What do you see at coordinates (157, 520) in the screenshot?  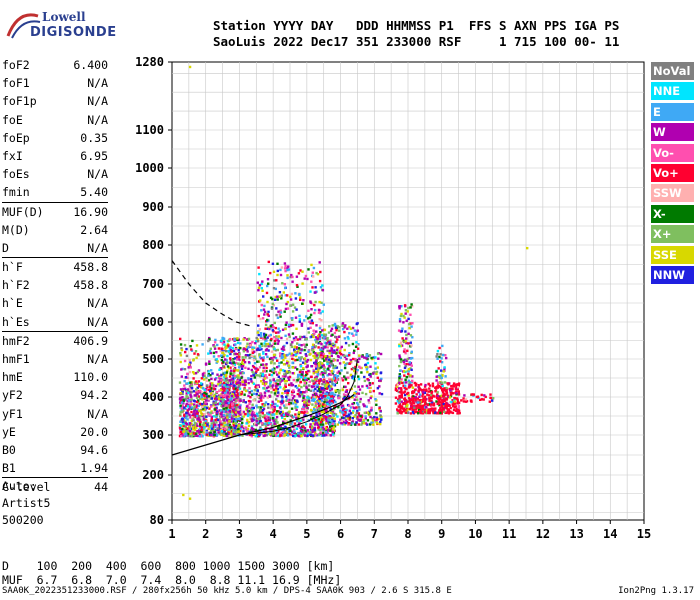 I see `y-tick-label: 80` at bounding box center [157, 520].